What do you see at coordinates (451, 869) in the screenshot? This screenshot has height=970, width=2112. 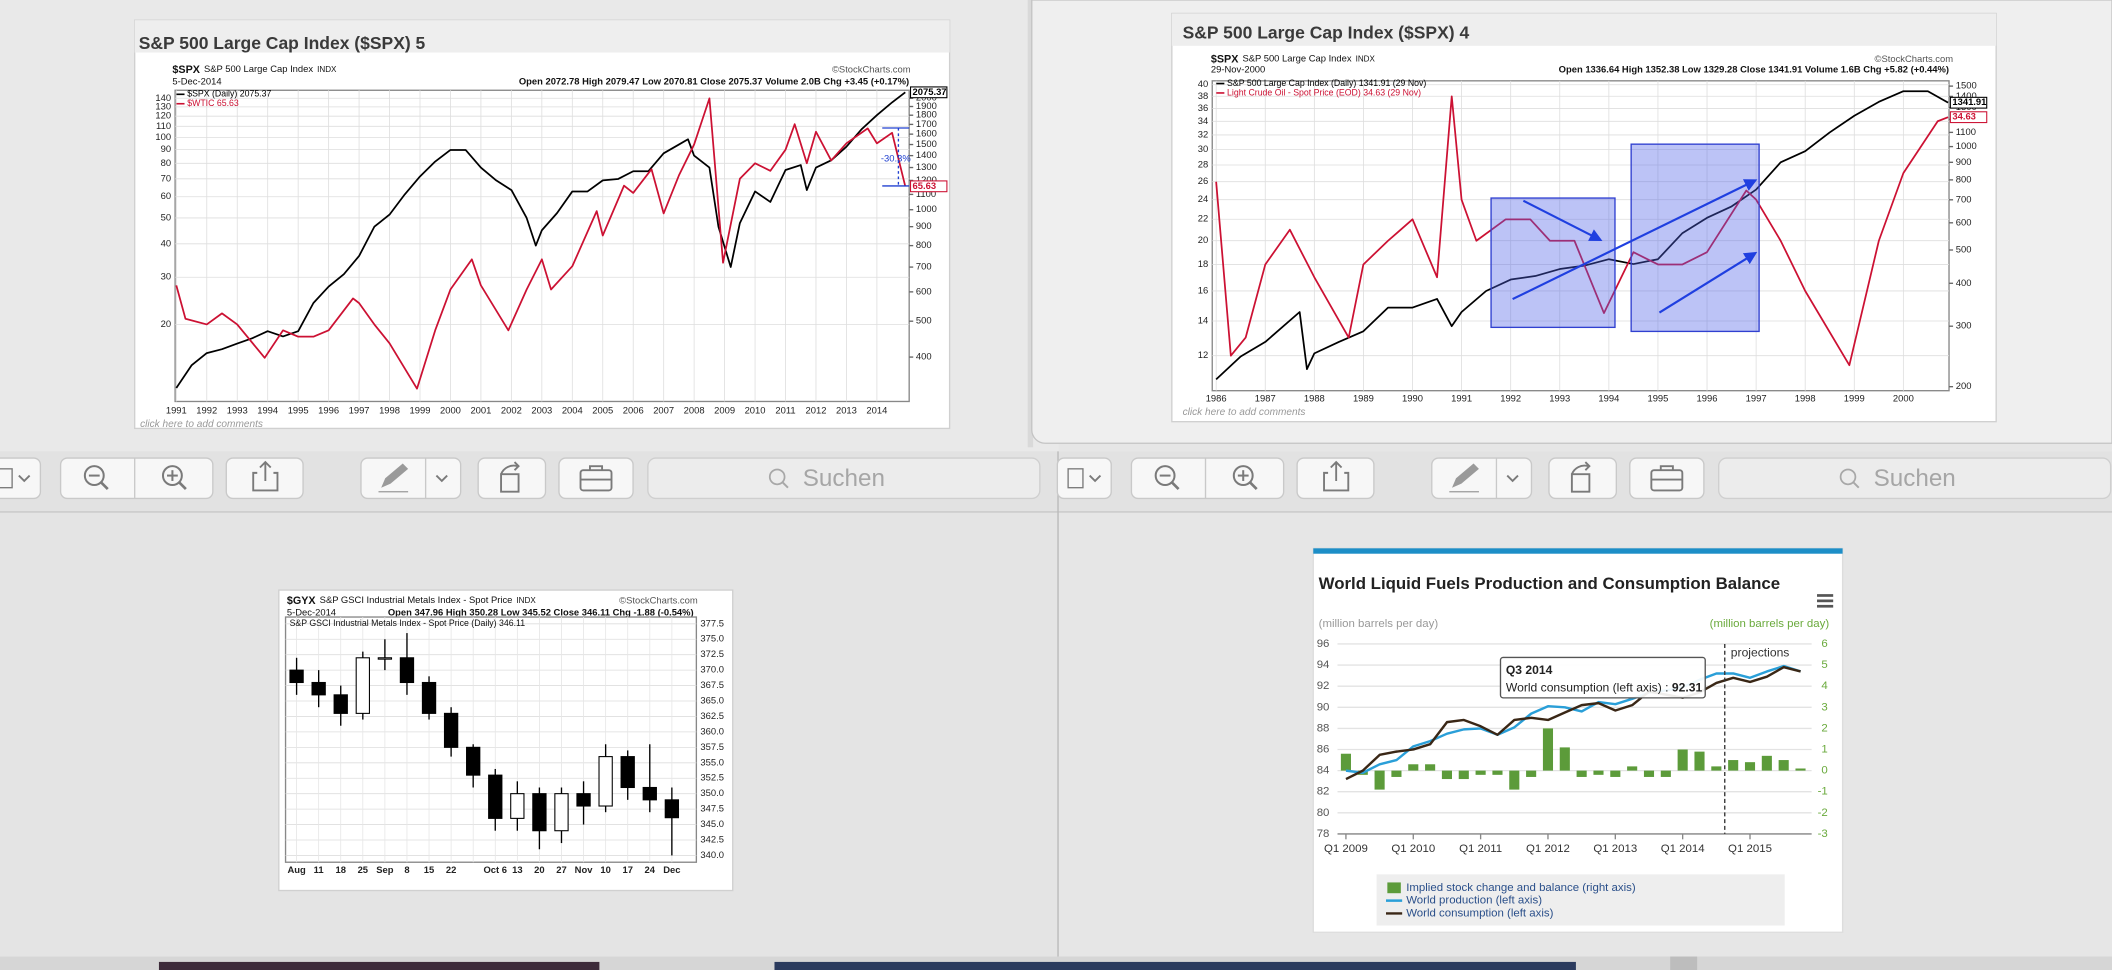 I see `x-tick-label: 22` at bounding box center [451, 869].